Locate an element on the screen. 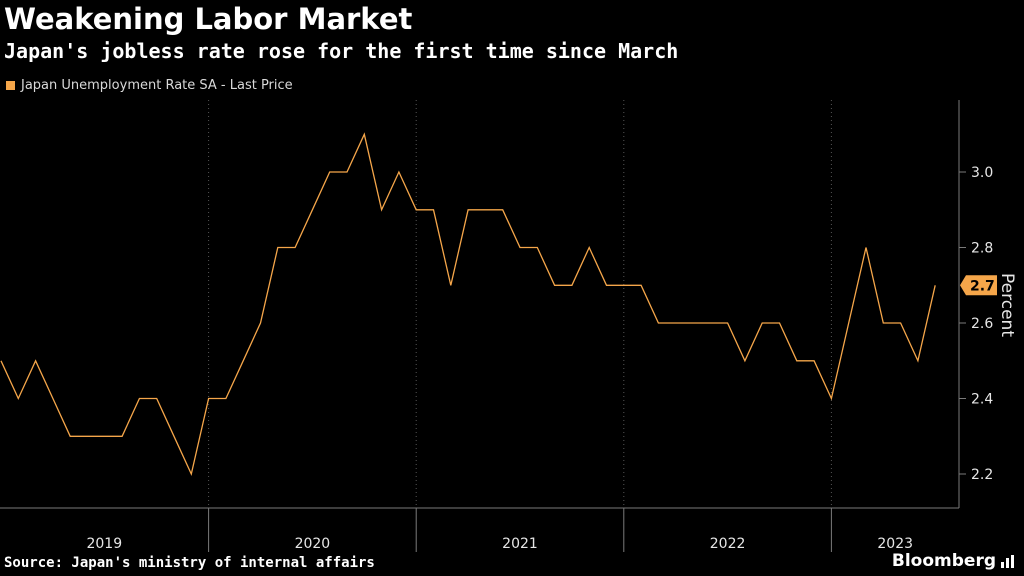  x-tick-label: 2023 is located at coordinates (895, 544).